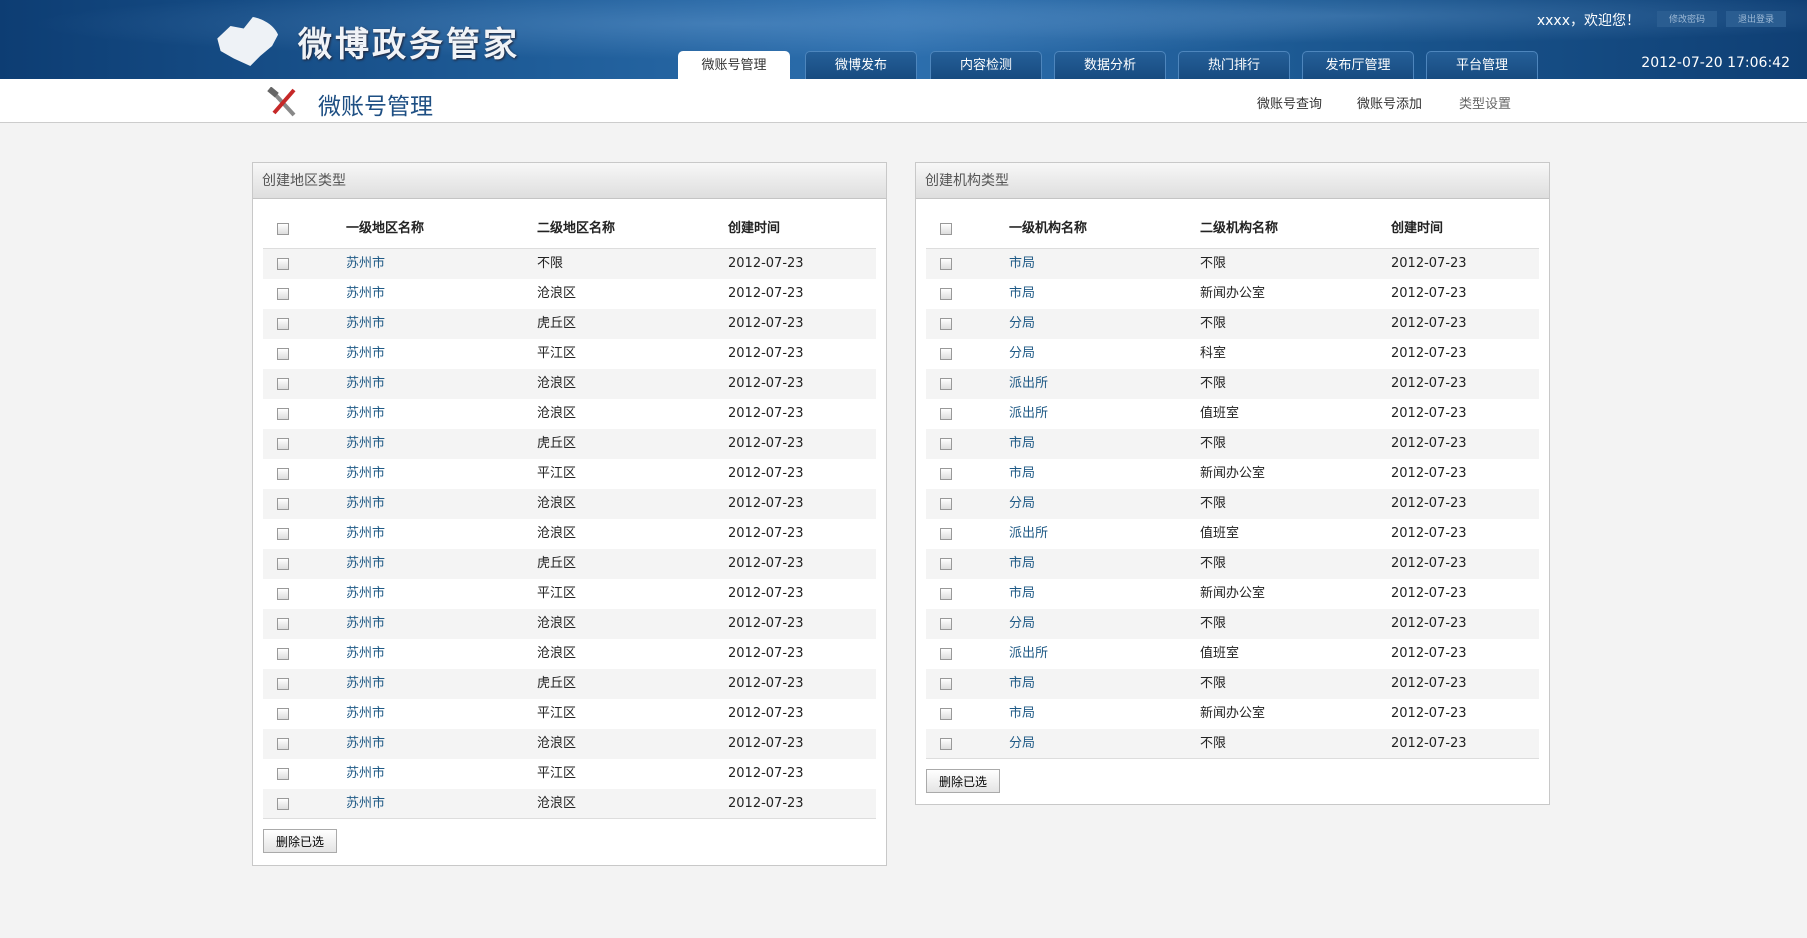 The height and width of the screenshot is (938, 1807). I want to click on tab-data-analysis: 数据分析, so click(1110, 65).